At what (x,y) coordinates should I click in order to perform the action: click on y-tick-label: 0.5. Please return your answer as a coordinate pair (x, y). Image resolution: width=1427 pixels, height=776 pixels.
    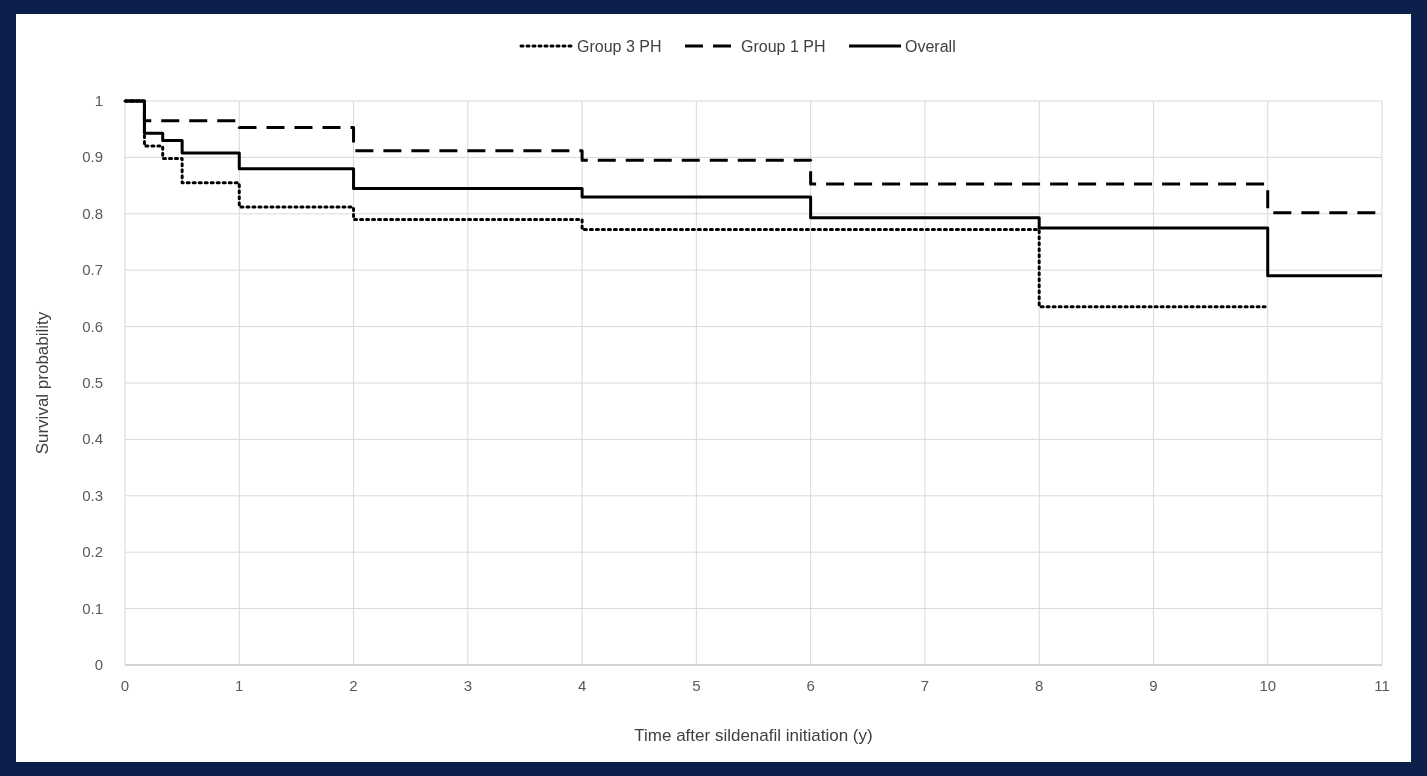
    Looking at the image, I should click on (92, 382).